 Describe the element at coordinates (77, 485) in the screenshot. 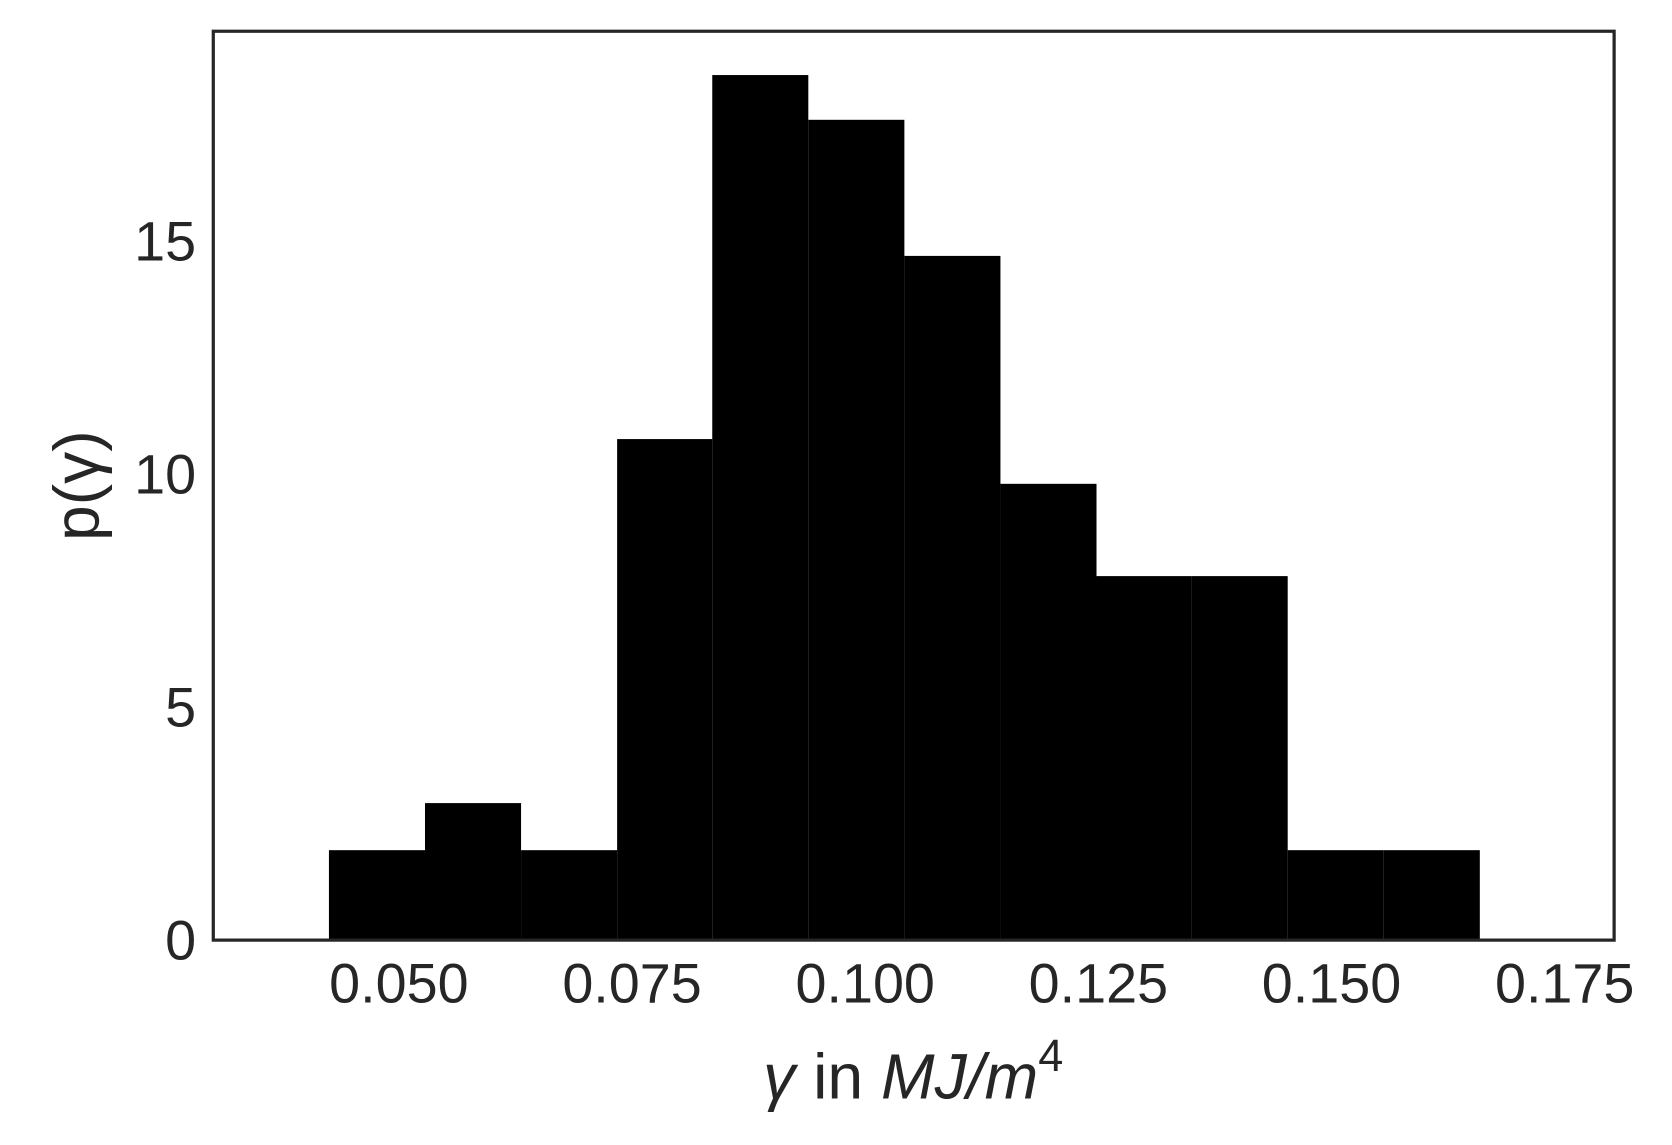

I see `y-axis-label: p(γ)` at that location.